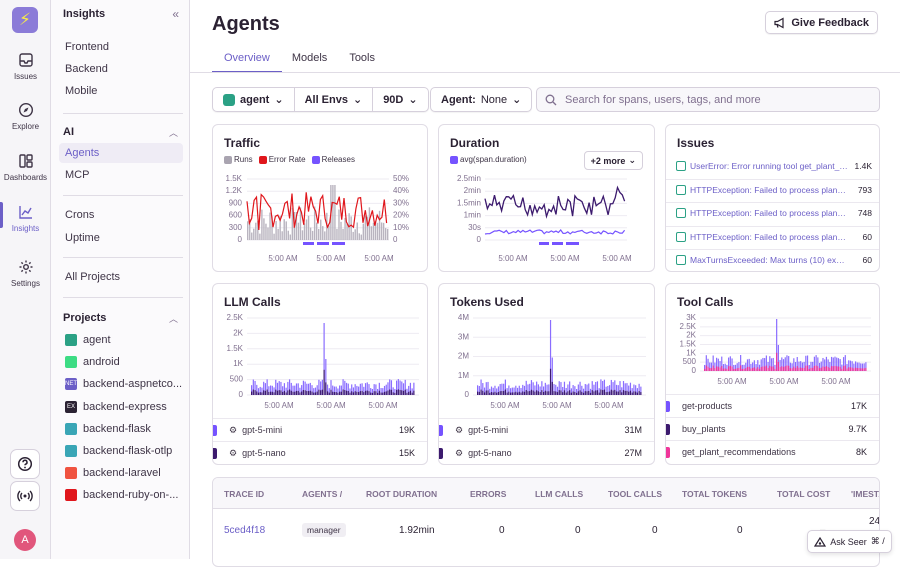  I want to click on sidebar-item-backend: Backend, so click(86, 69).